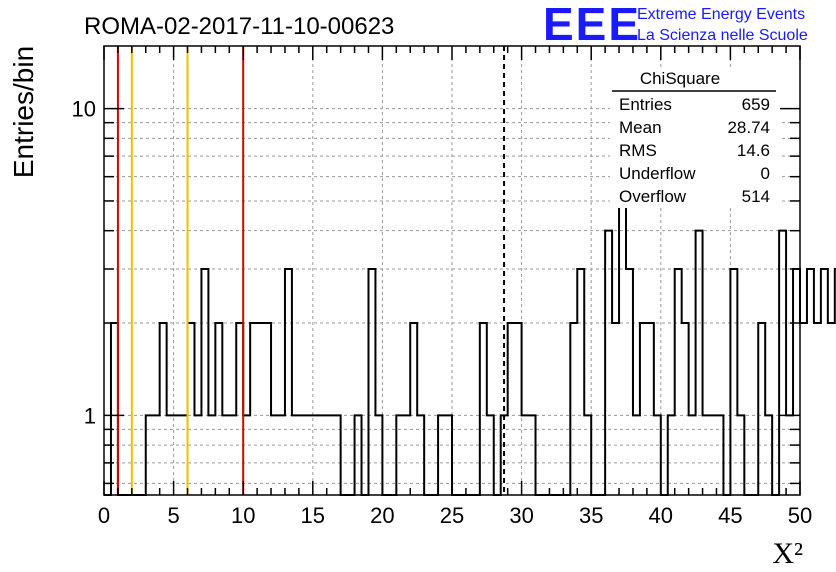  Describe the element at coordinates (722, 35) in the screenshot. I see `logo-line-2: La Scienza nelle Scuole` at that location.